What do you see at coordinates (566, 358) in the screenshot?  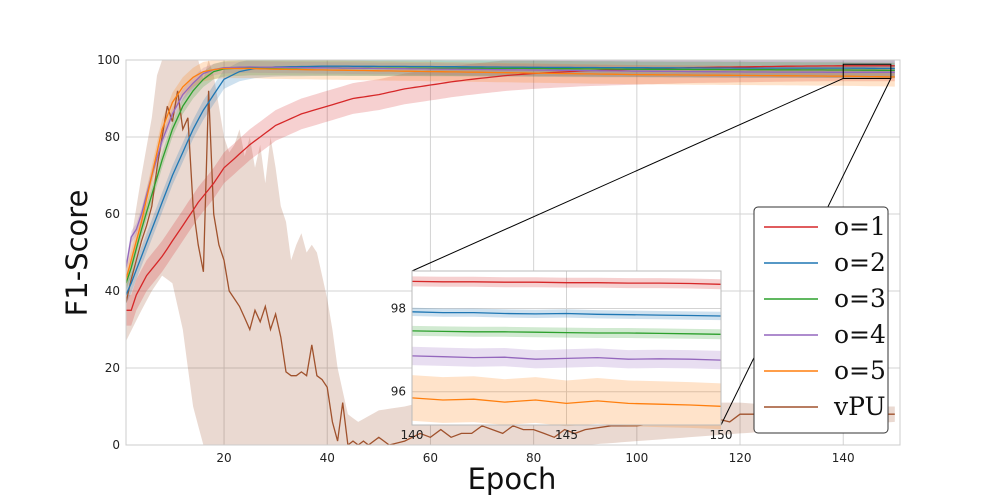 I see `inset-line-o=4` at bounding box center [566, 358].